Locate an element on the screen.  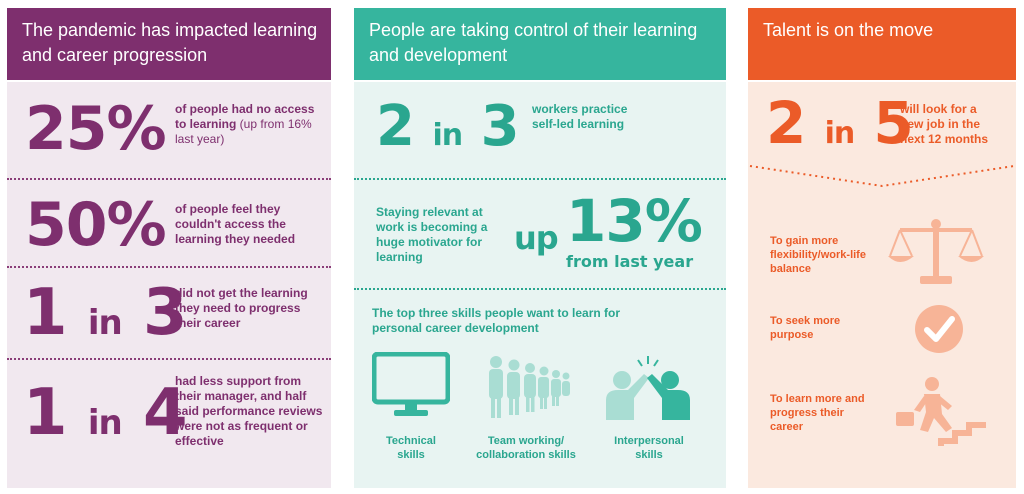
figure-b: 4 is located at coordinates (165, 413).